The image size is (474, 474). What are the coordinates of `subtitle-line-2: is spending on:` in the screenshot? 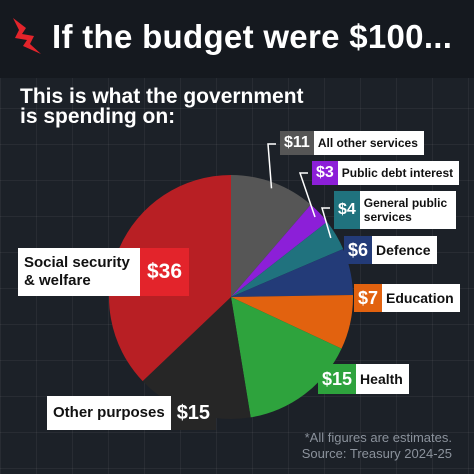 It's located at (98, 116).